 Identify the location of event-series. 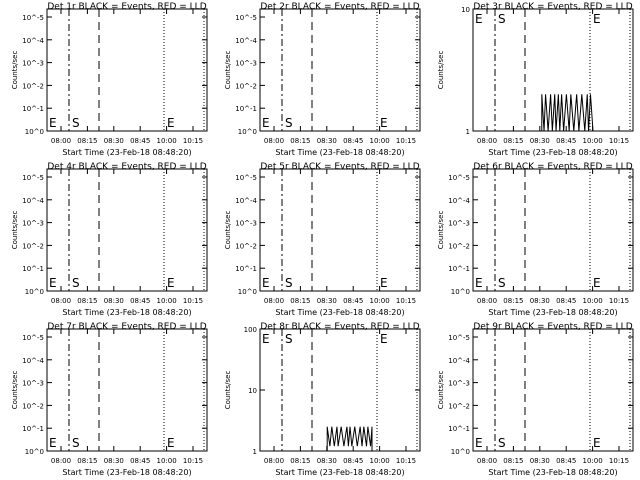
(567, 113).